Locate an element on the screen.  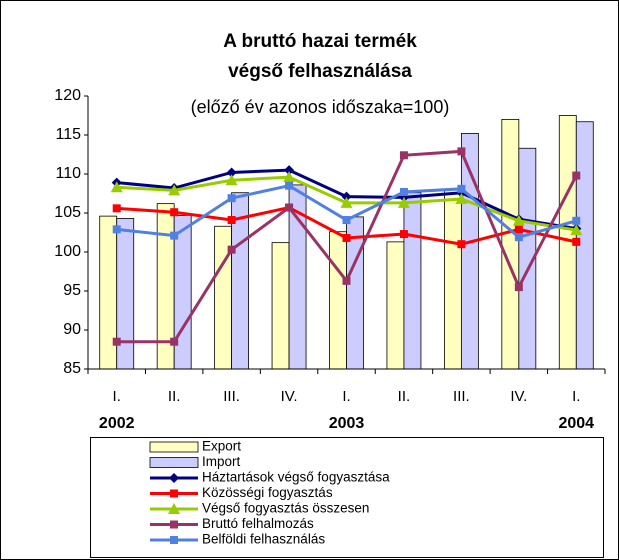
y-tick-label: 110 is located at coordinates (68, 173).